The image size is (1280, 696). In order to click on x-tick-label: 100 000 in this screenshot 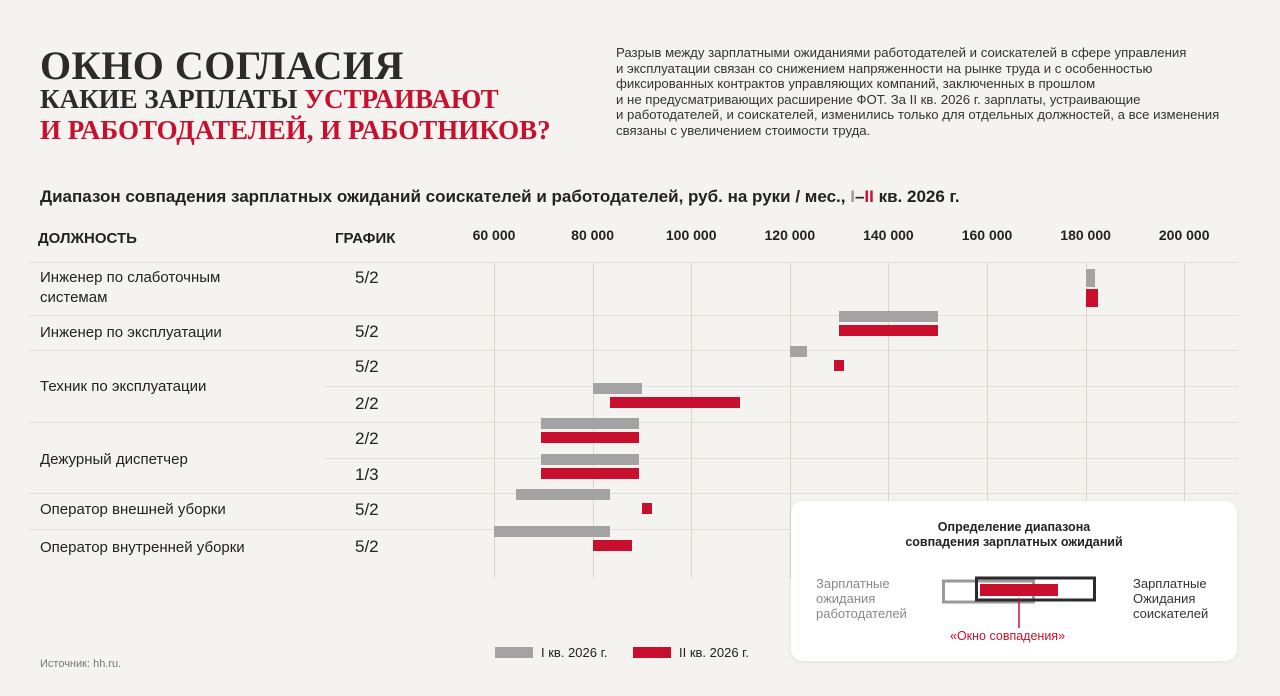, I will do `click(691, 235)`.